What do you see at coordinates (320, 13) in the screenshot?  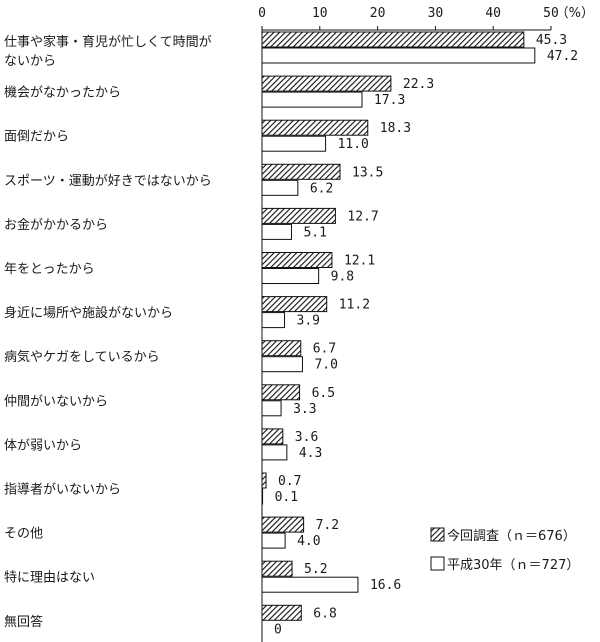 I see `x-tick-label: 10` at bounding box center [320, 13].